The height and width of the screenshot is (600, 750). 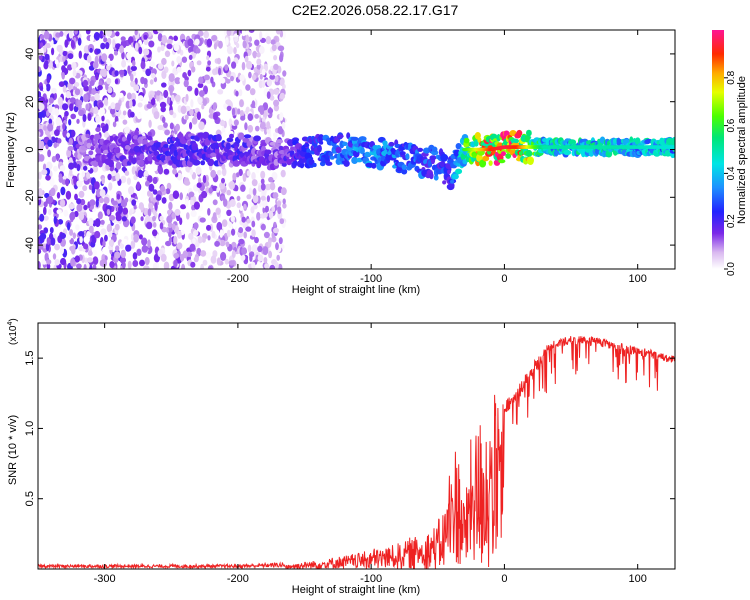 I want to click on colorbar-gradient, so click(x=718, y=149).